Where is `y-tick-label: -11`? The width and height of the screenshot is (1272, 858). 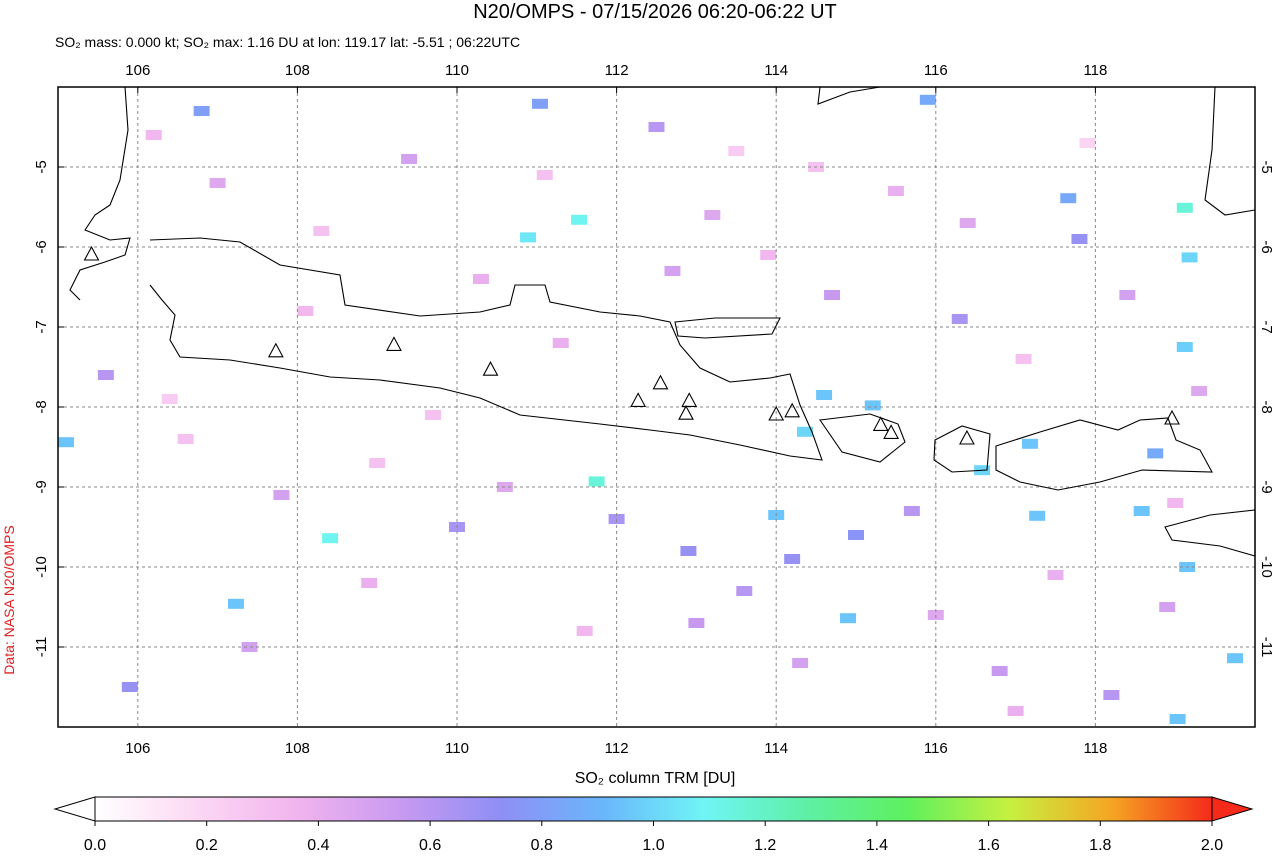
y-tick-label: -11 is located at coordinates (41, 647).